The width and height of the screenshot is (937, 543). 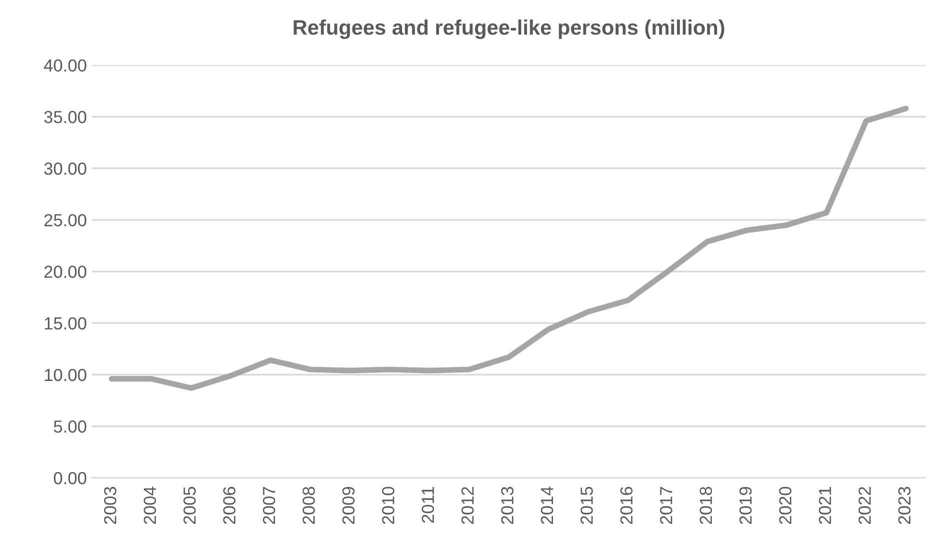 I want to click on y-tick-label: 15.00, so click(x=65, y=323).